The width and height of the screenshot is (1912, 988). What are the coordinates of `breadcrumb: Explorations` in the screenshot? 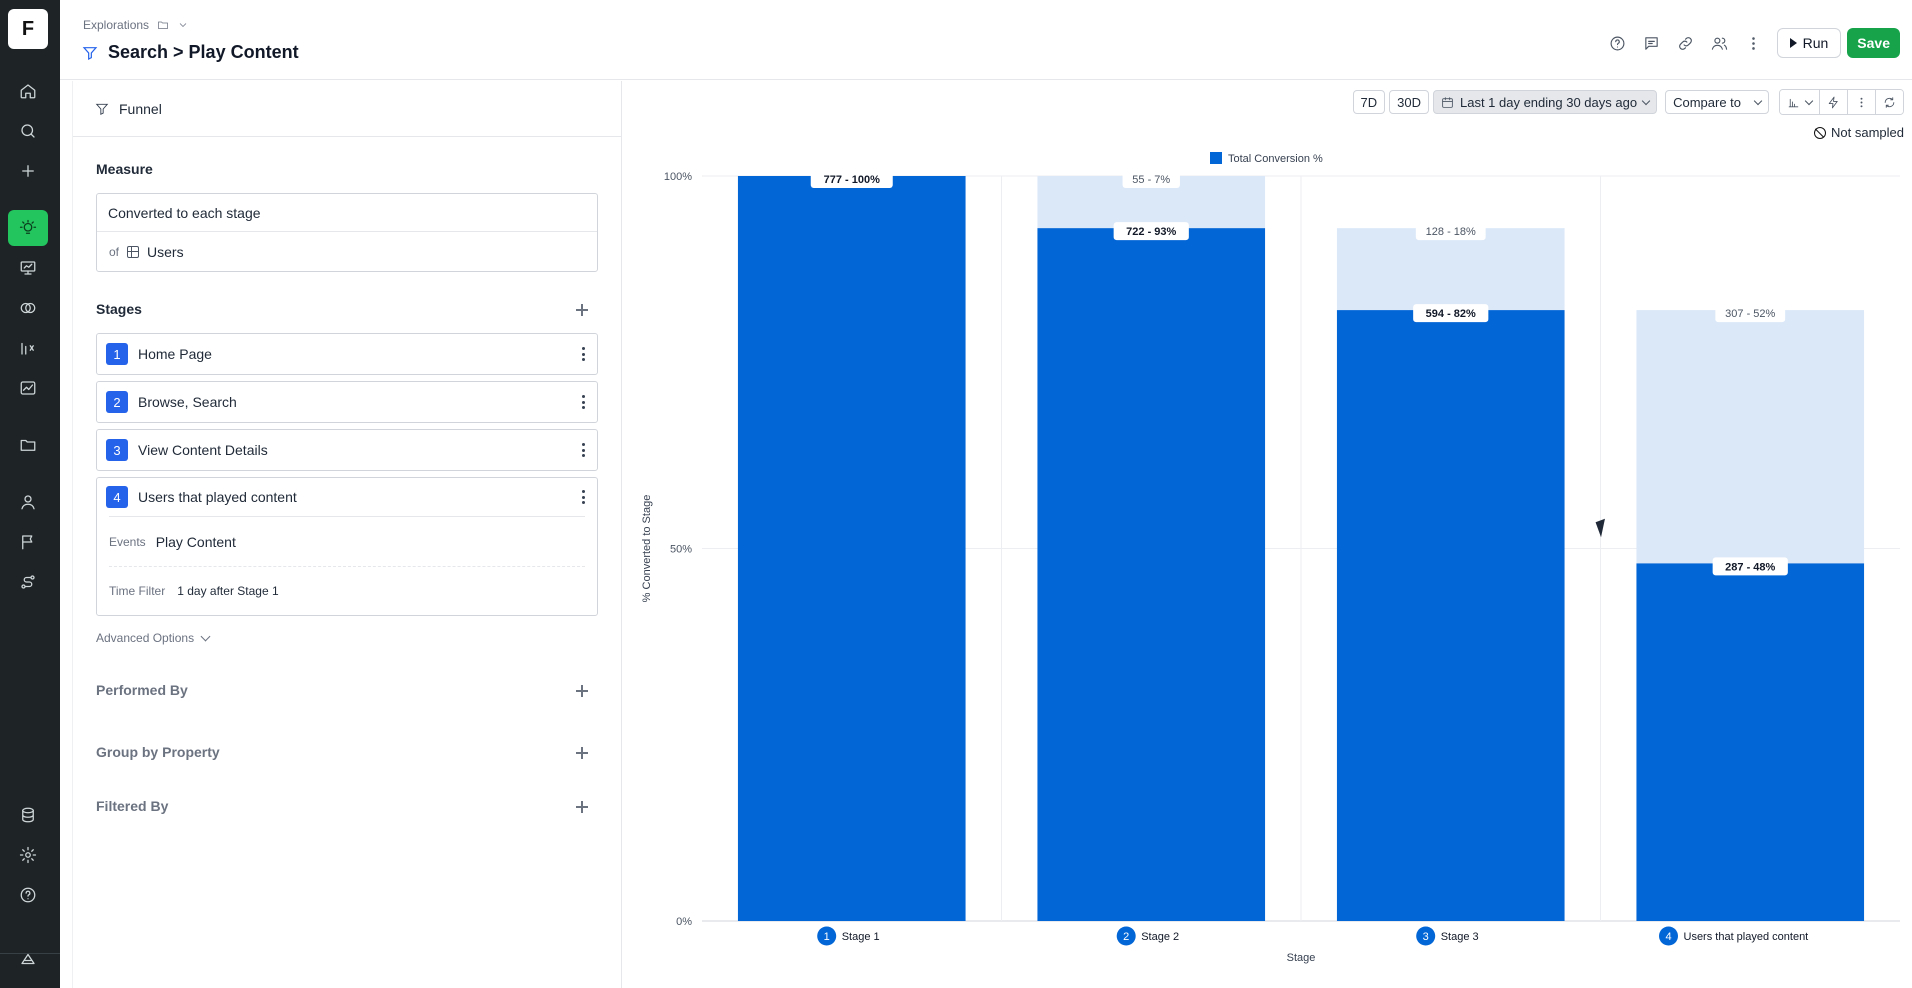 It's located at (136, 25).